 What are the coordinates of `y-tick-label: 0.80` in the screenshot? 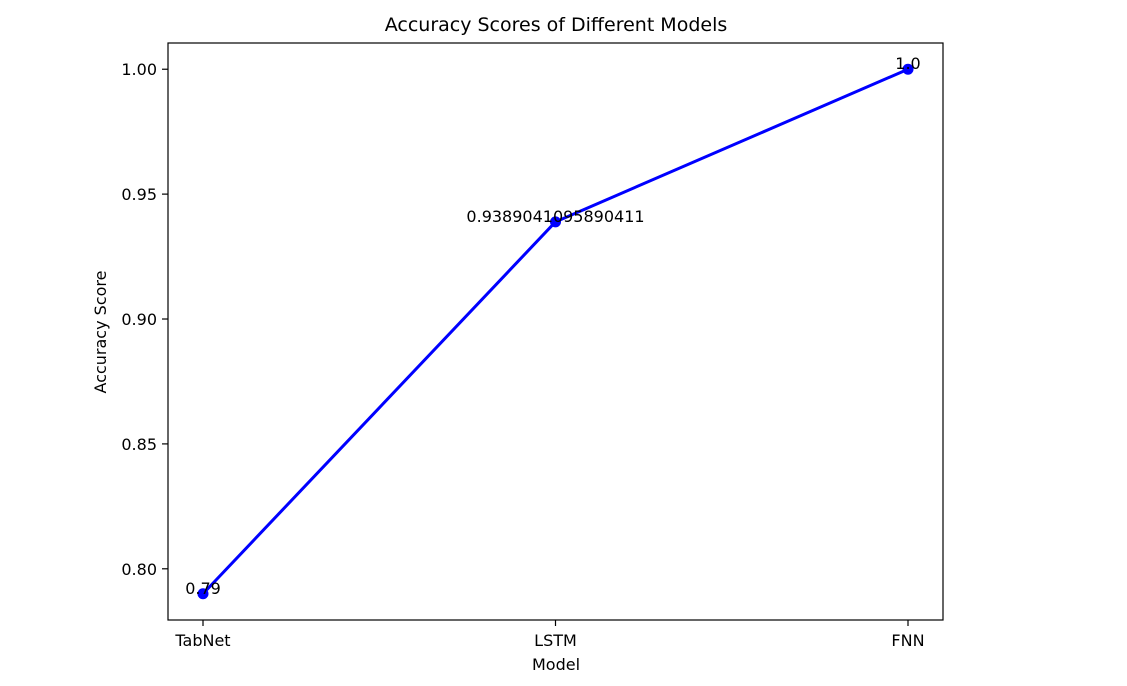 It's located at (139, 569).